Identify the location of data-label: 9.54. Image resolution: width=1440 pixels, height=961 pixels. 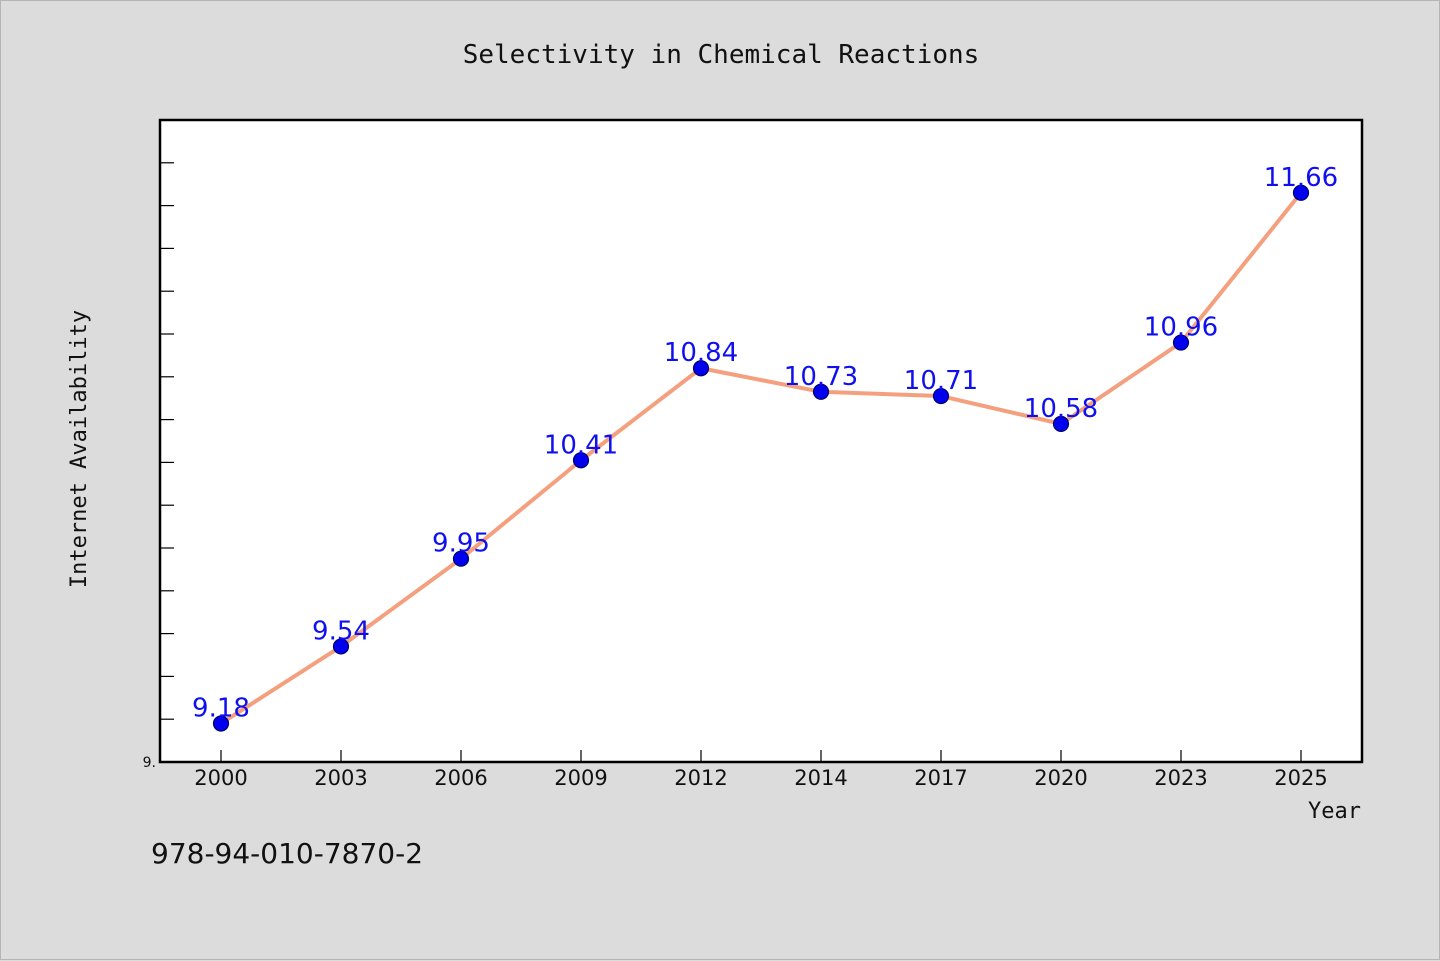
(341, 631).